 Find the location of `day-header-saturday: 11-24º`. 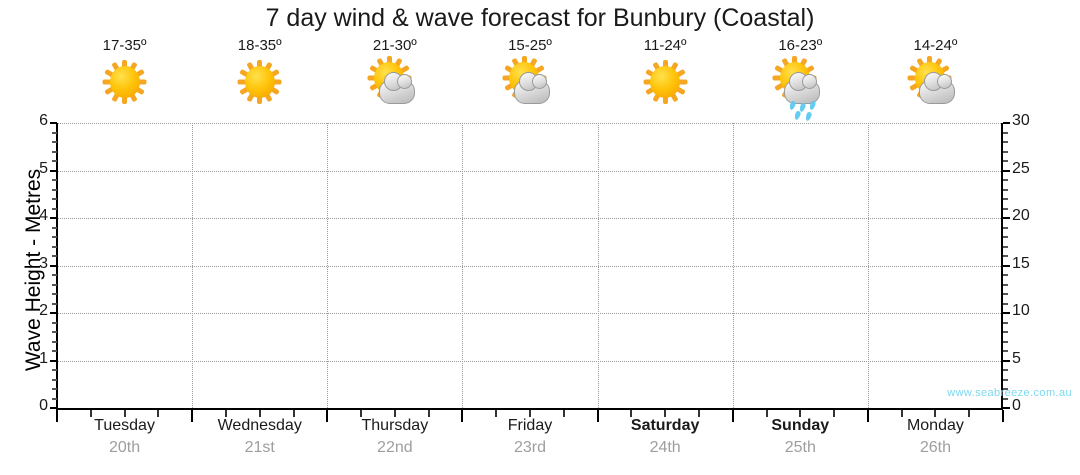

day-header-saturday: 11-24º is located at coordinates (665, 75).